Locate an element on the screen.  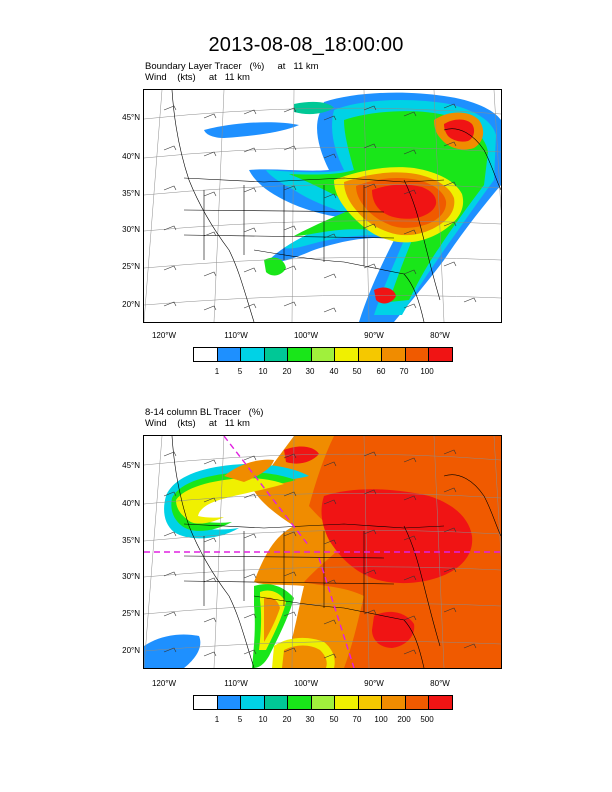
panel2-colorbar-label: 50 is located at coordinates (334, 719).